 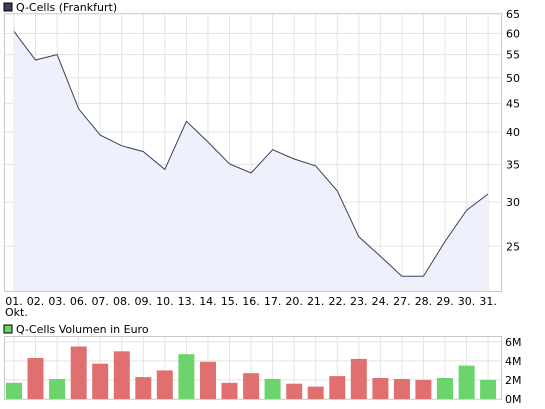 What do you see at coordinates (316, 301) in the screenshot?
I see `x-tick-label: 21.` at bounding box center [316, 301].